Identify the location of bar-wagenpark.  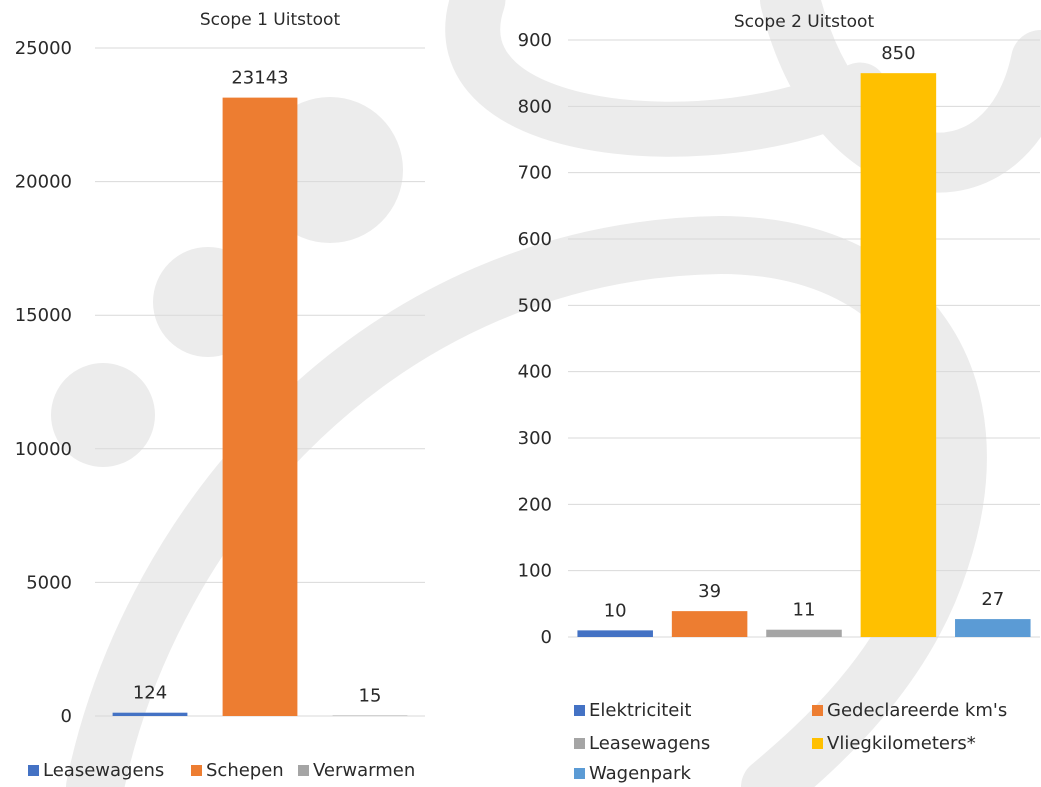
(993, 628).